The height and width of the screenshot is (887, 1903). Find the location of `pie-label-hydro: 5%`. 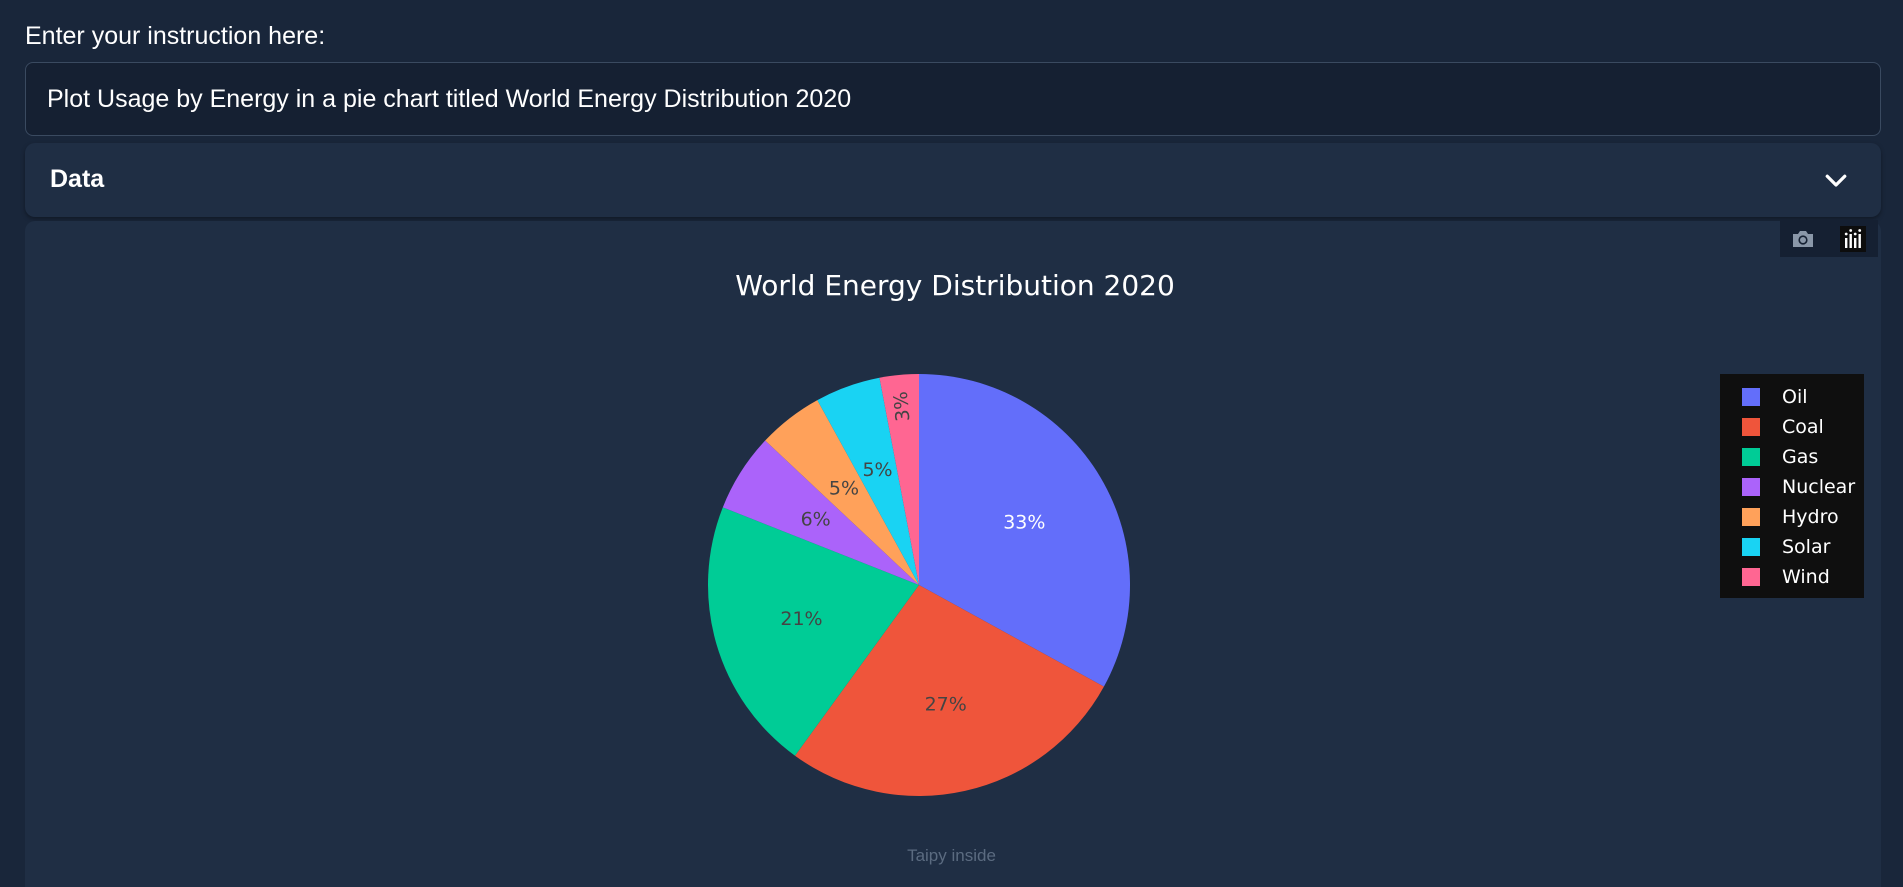

pie-label-hydro: 5% is located at coordinates (844, 488).